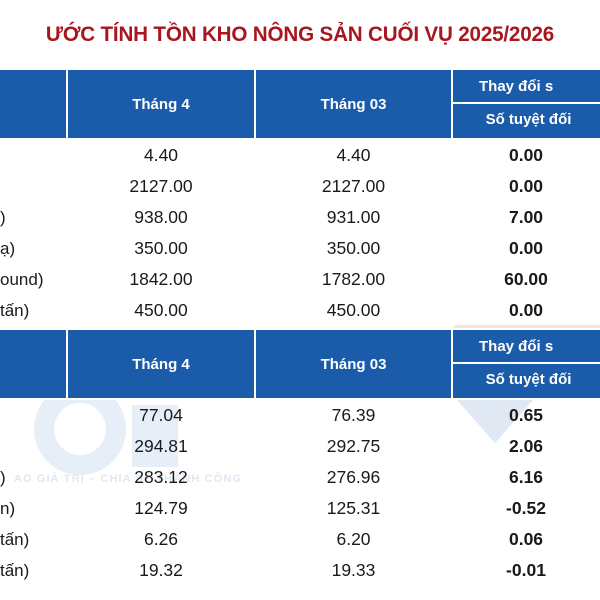  What do you see at coordinates (353, 570) in the screenshot?
I see `row-value-previous: 19.33` at bounding box center [353, 570].